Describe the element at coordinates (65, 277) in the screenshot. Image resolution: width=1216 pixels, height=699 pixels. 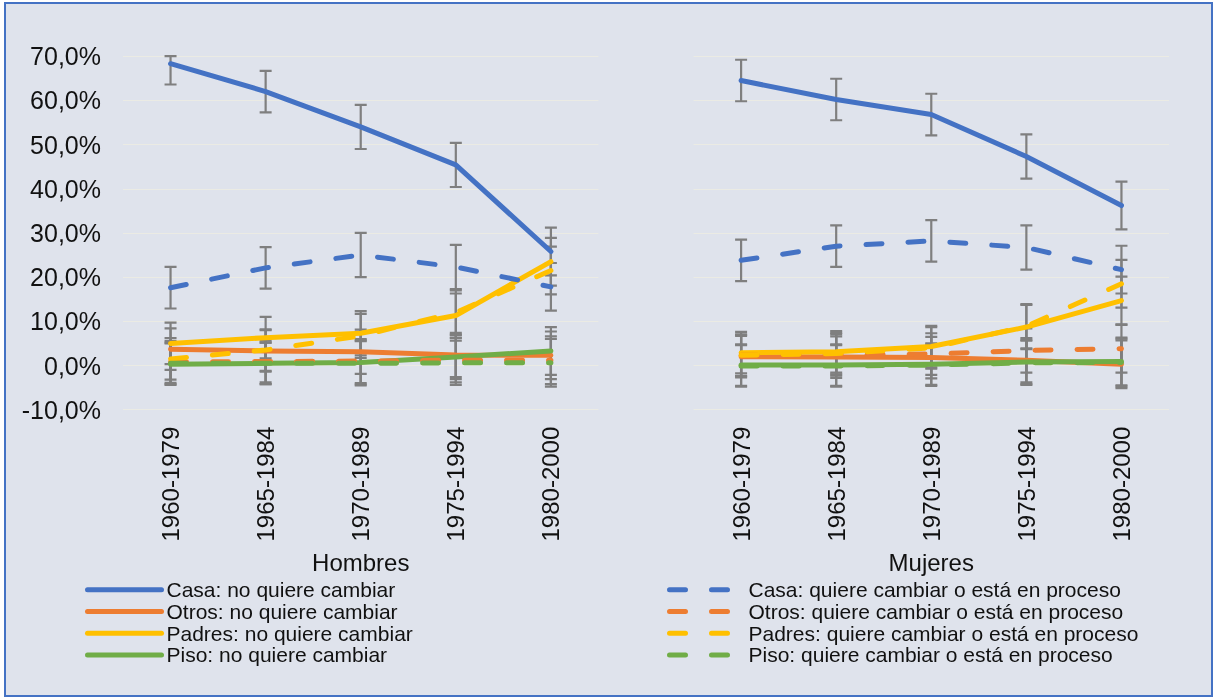
I see `y-tick-label: 20,0%` at that location.